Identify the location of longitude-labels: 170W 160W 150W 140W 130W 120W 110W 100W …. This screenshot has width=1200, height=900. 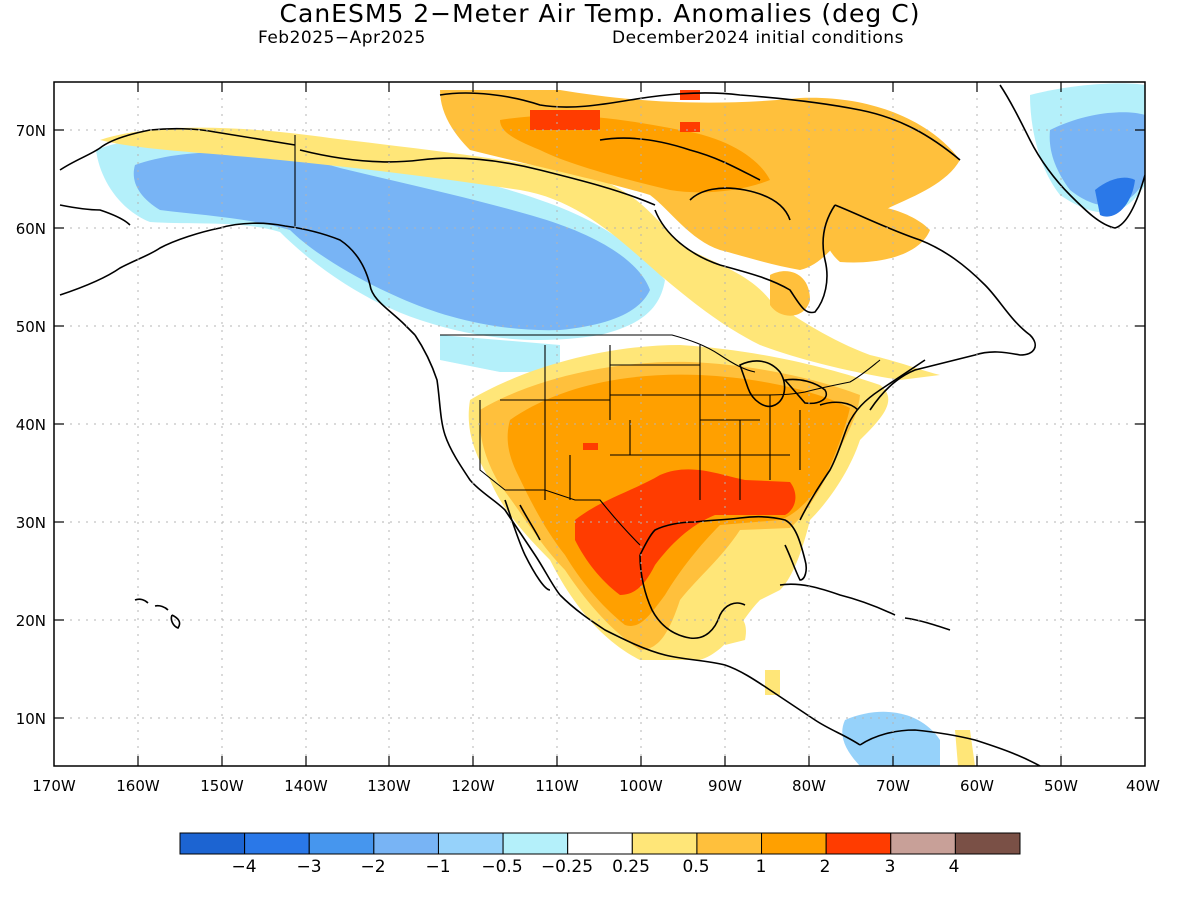
(596, 786).